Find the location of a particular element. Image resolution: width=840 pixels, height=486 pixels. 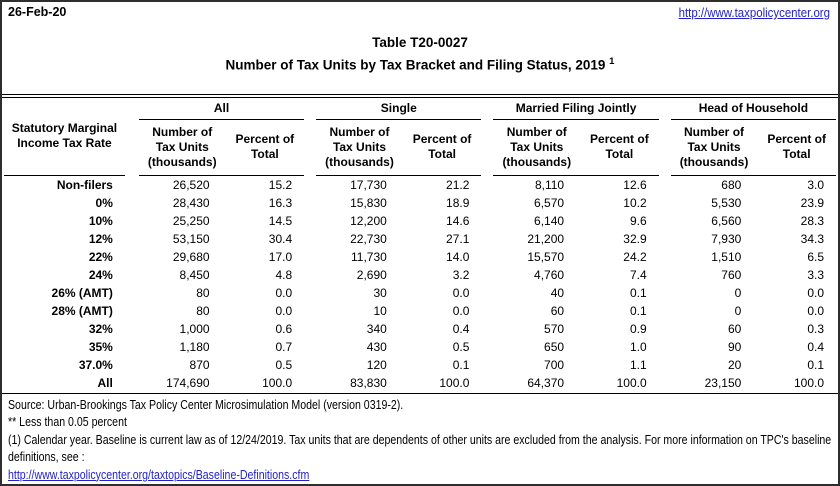

row-label: Non-filers is located at coordinates (84, 184).